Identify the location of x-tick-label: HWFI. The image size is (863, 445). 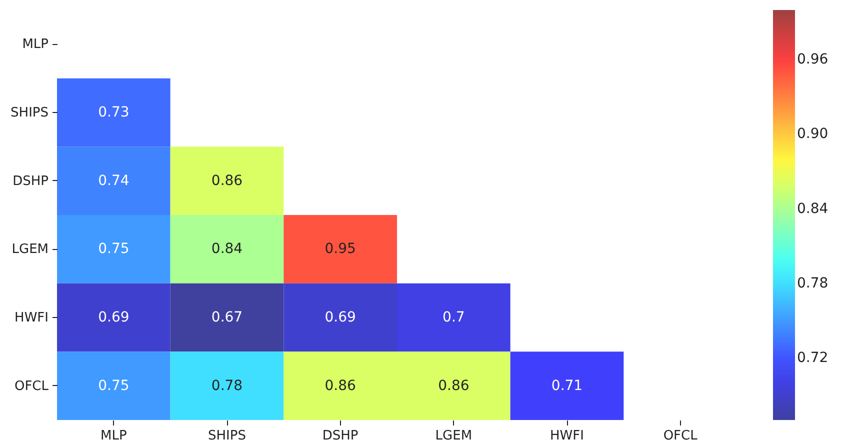
(567, 436).